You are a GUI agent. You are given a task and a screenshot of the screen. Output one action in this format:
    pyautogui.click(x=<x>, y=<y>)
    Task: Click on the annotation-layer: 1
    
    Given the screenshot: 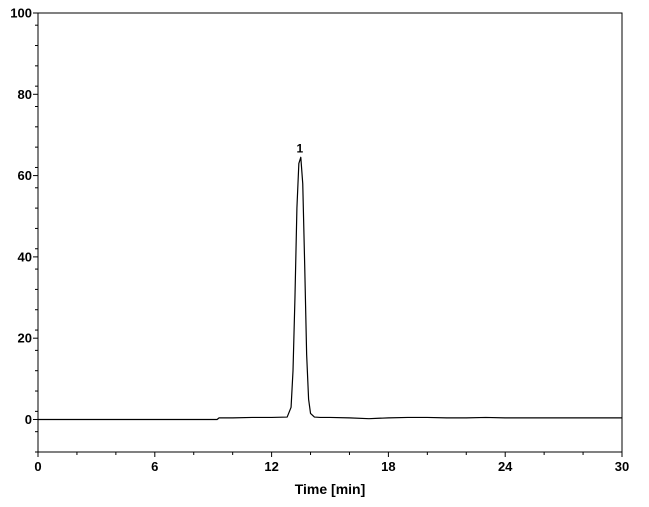 What is the action you would take?
    pyautogui.click(x=299, y=148)
    